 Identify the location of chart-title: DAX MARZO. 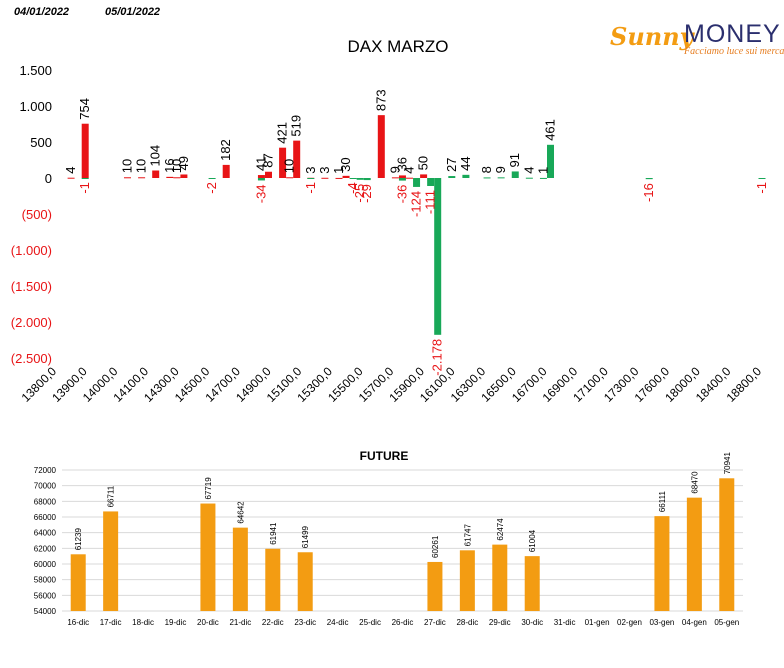
(397, 46).